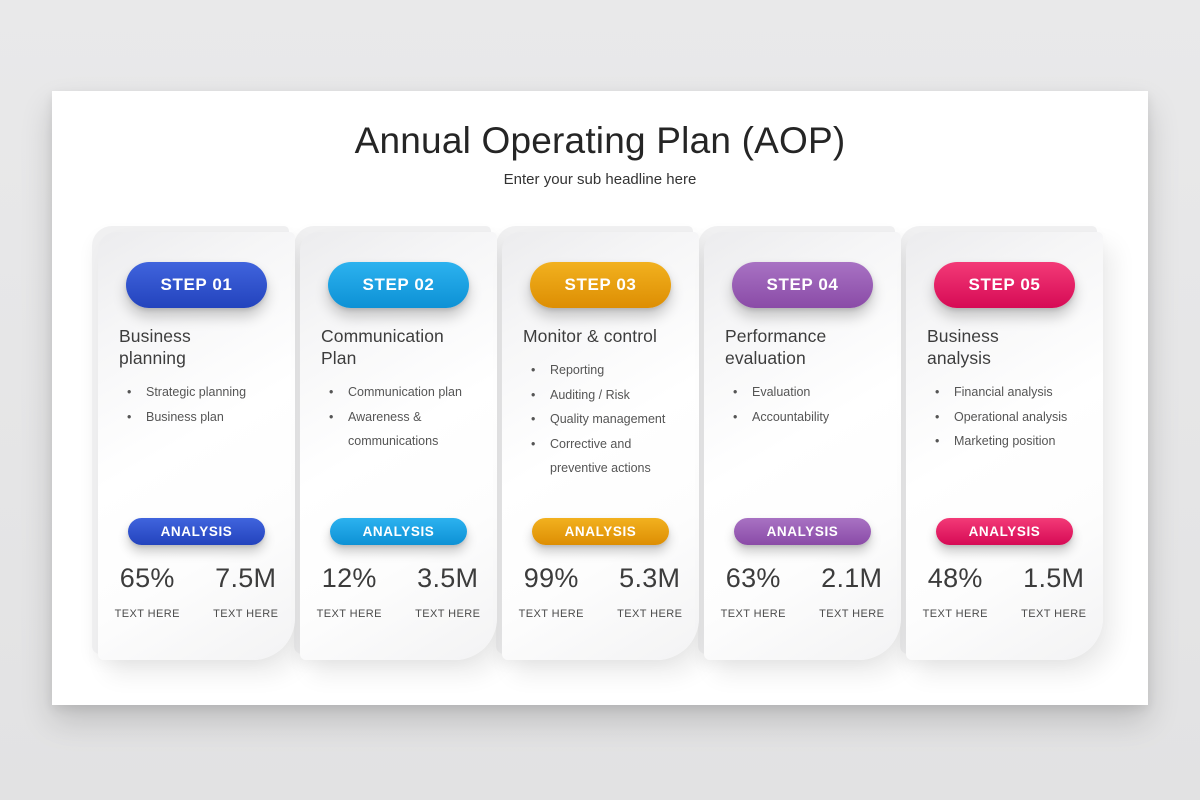 The image size is (1200, 800). What do you see at coordinates (398, 429) in the screenshot?
I see `bullet-item: Awareness & communications` at bounding box center [398, 429].